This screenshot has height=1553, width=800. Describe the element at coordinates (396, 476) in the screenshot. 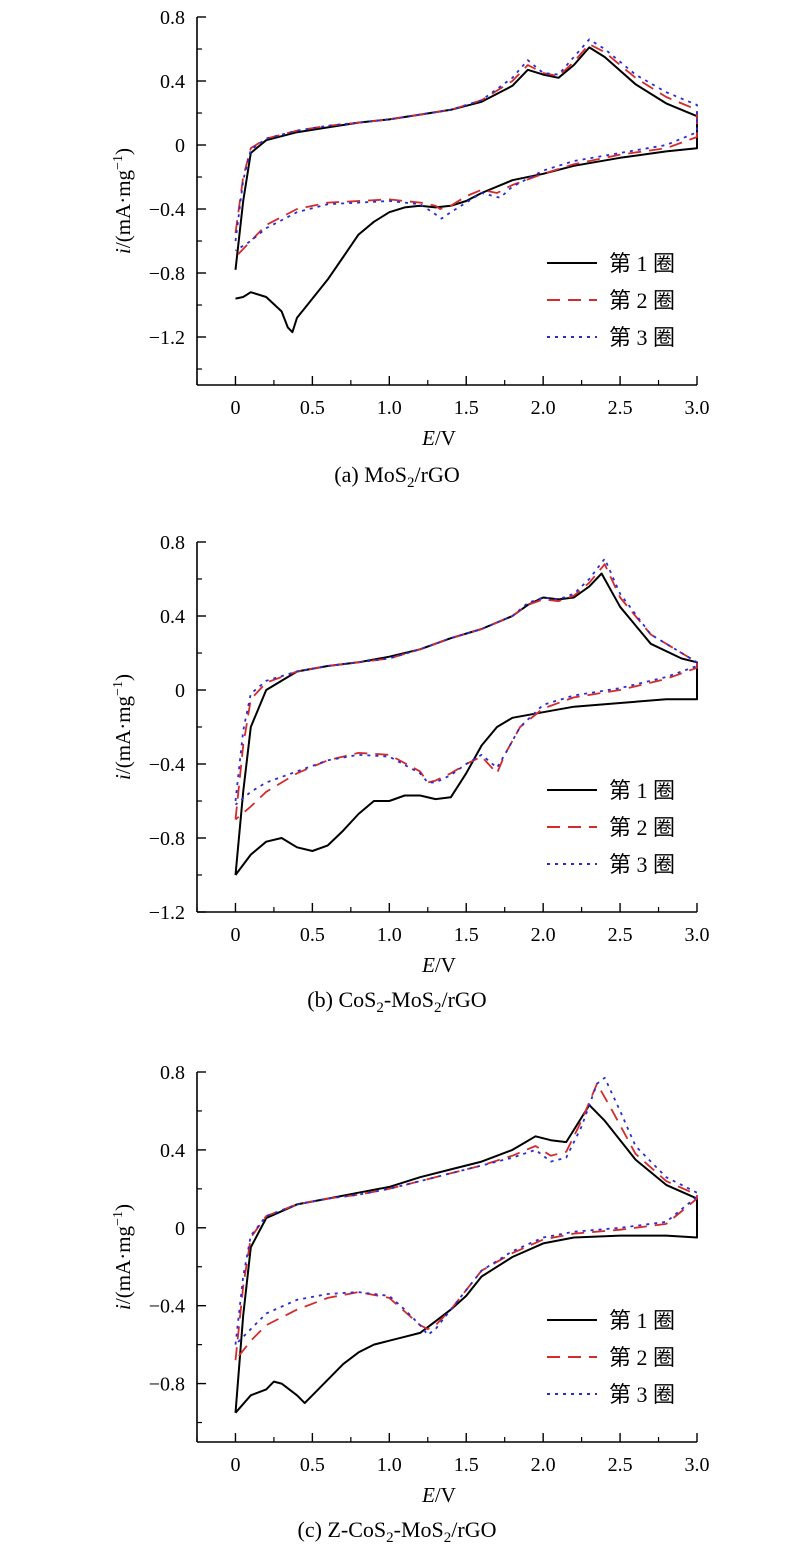

I see `panel-caption: (a) MoS2/rGO` at that location.